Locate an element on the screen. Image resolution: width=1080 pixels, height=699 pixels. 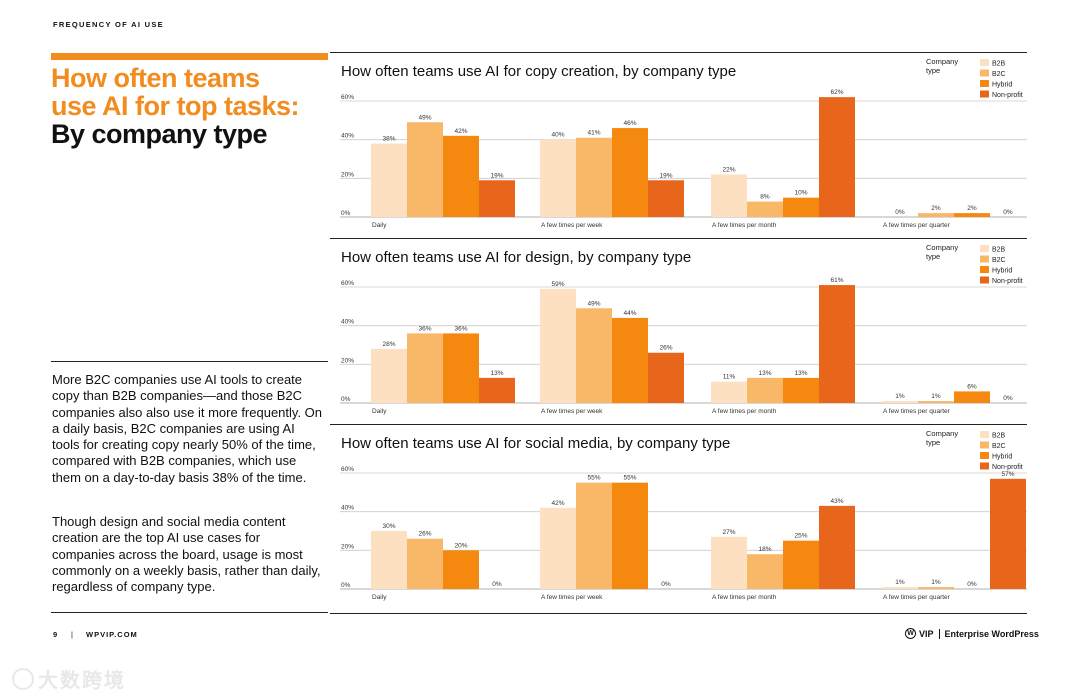
legend-title: Company is located at coordinates (942, 247).